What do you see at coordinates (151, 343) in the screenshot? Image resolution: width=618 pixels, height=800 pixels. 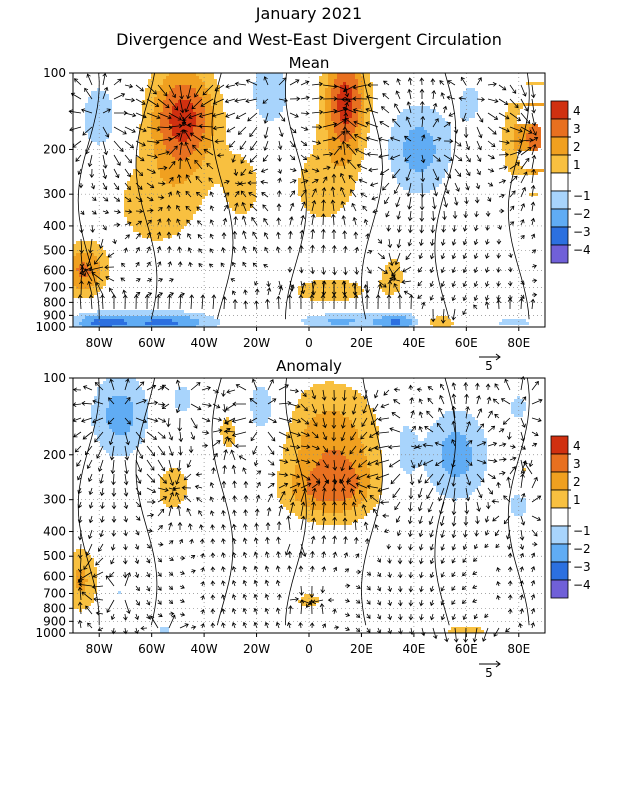 I see `x-tick-label: 60W` at bounding box center [151, 343].